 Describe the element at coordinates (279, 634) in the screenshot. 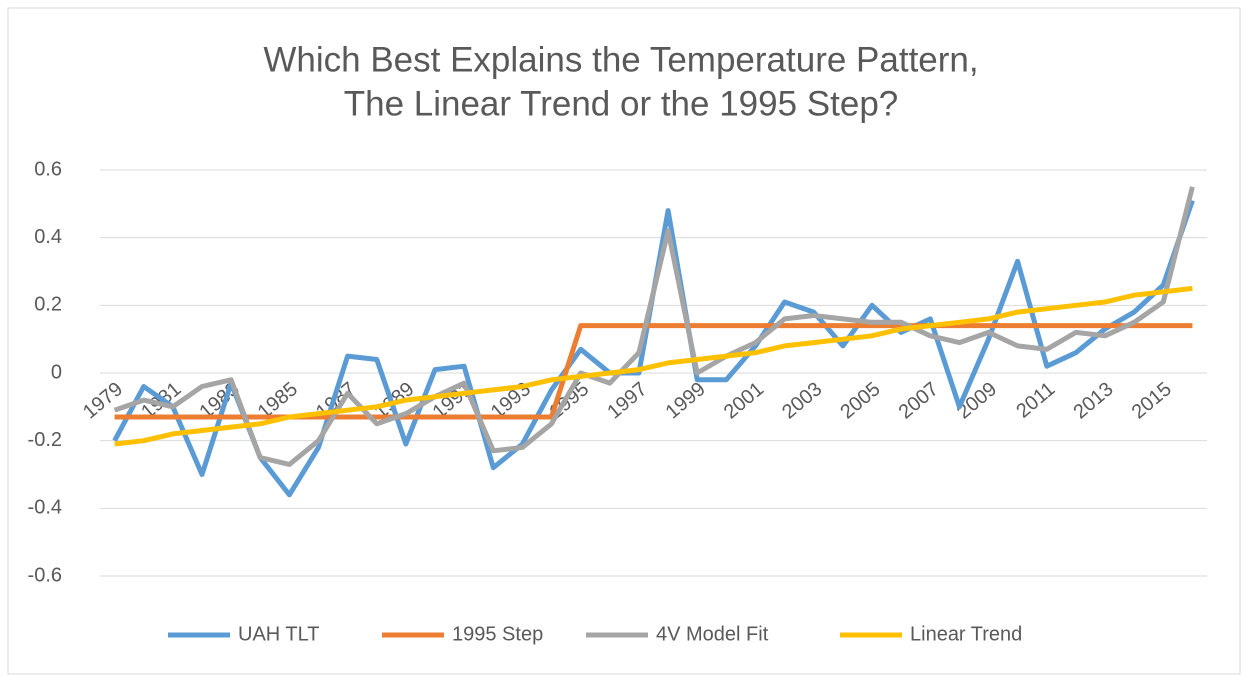

I see `legend-label: UAH TLT` at that location.